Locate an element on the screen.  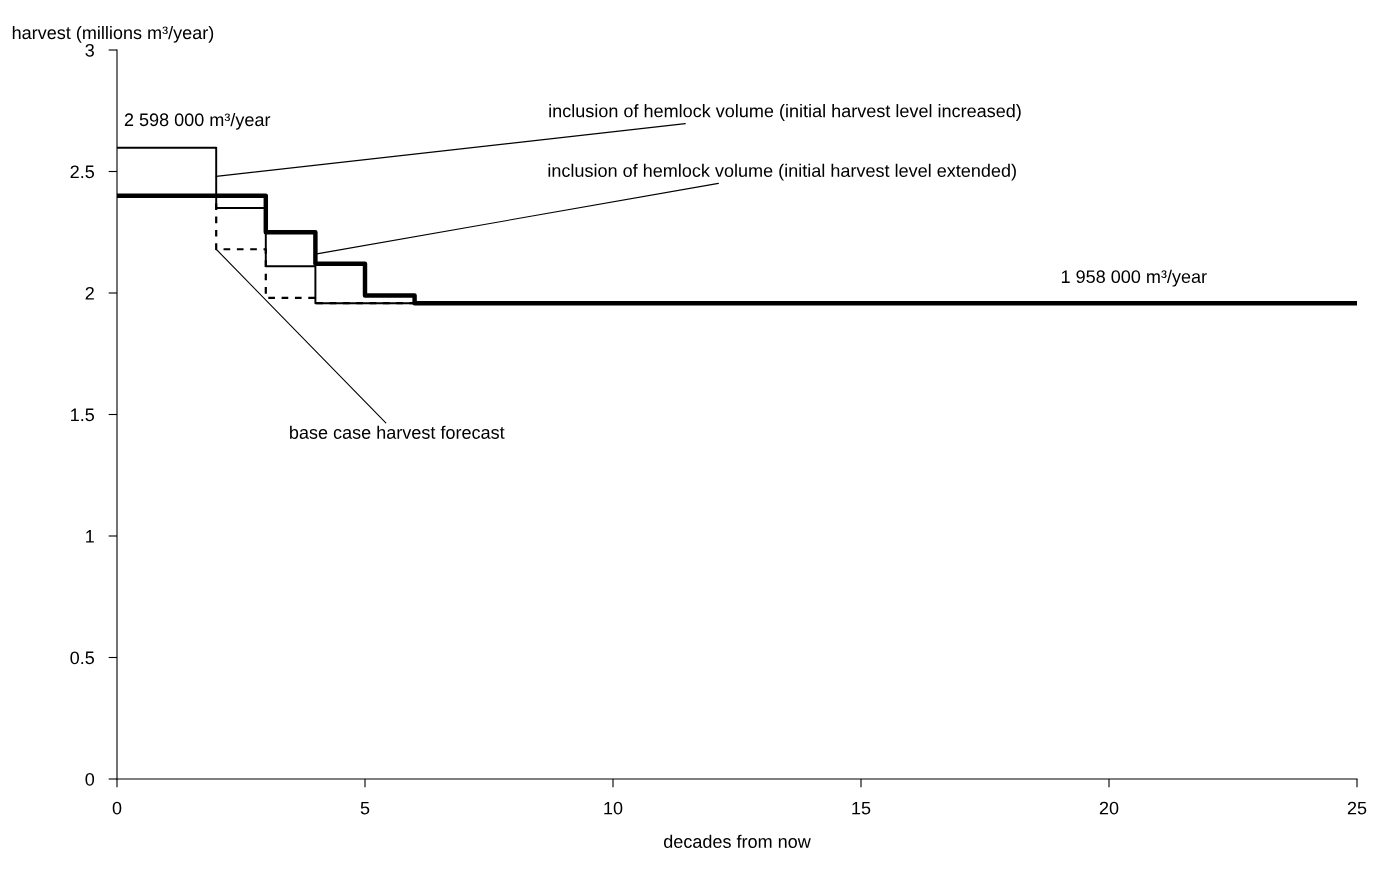
x-tick-label: 20 is located at coordinates (1109, 808).